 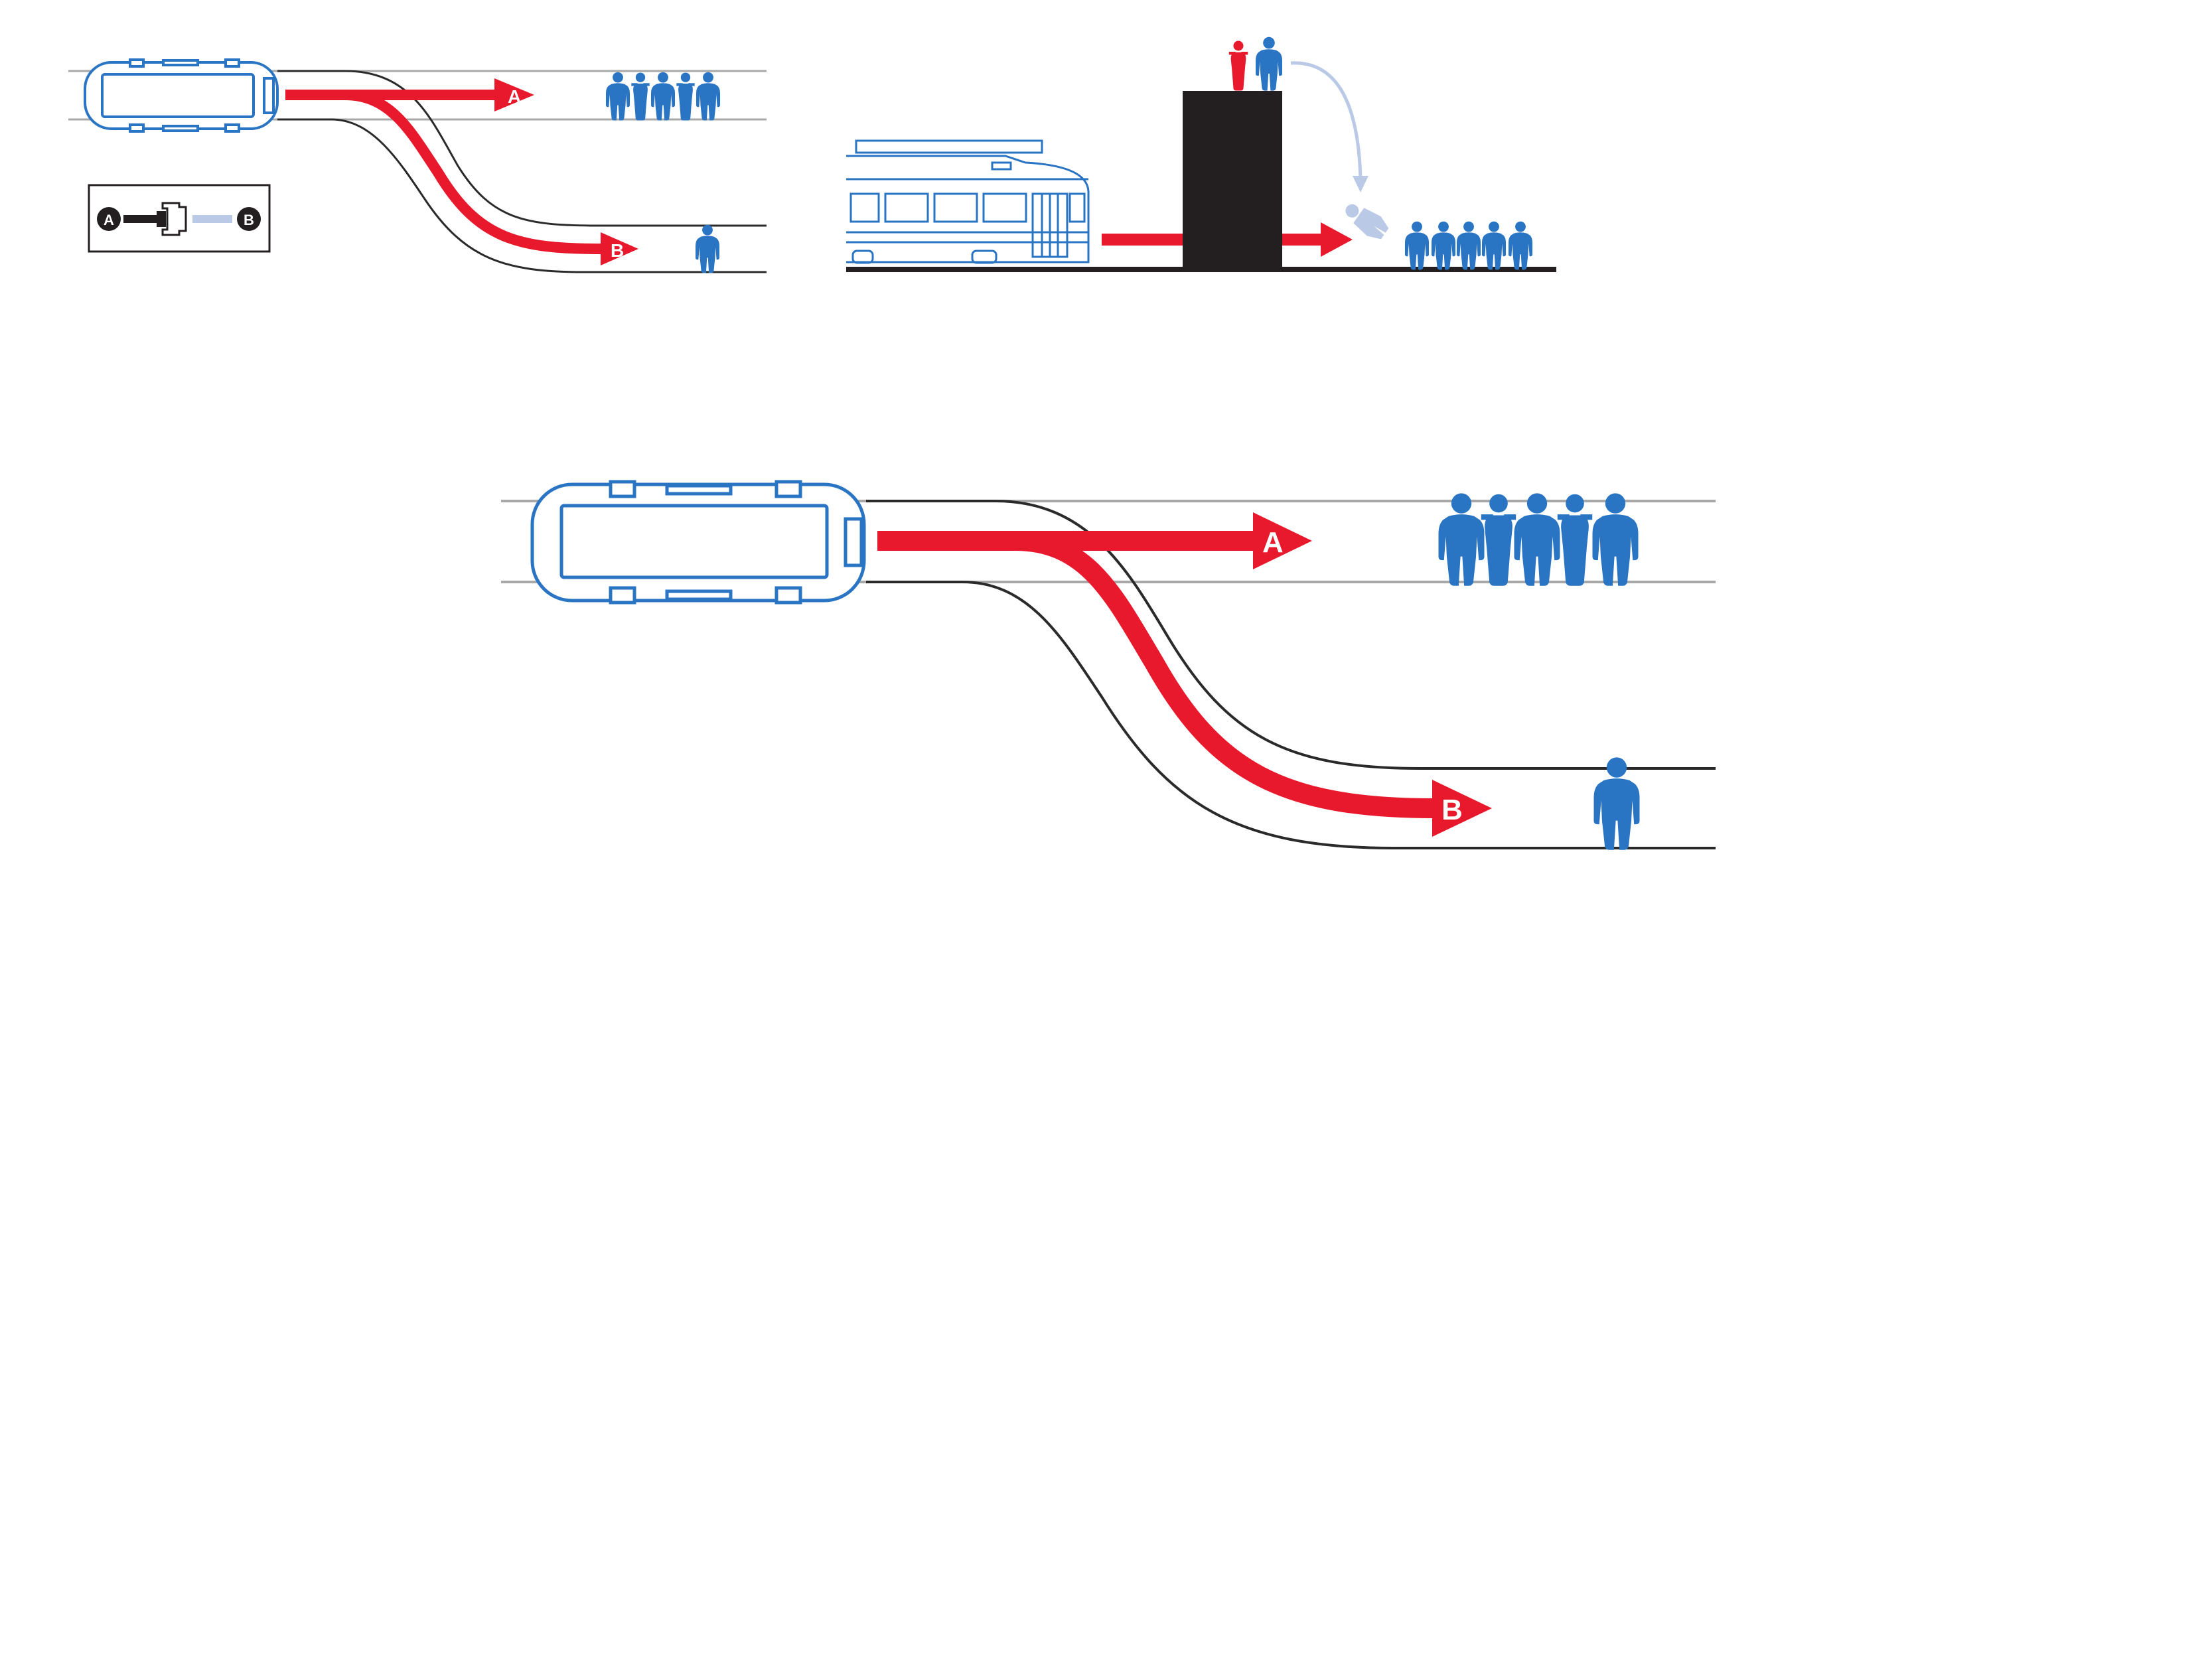 I want to click on switch-scenario-large: A B, so click(x=1109, y=665).